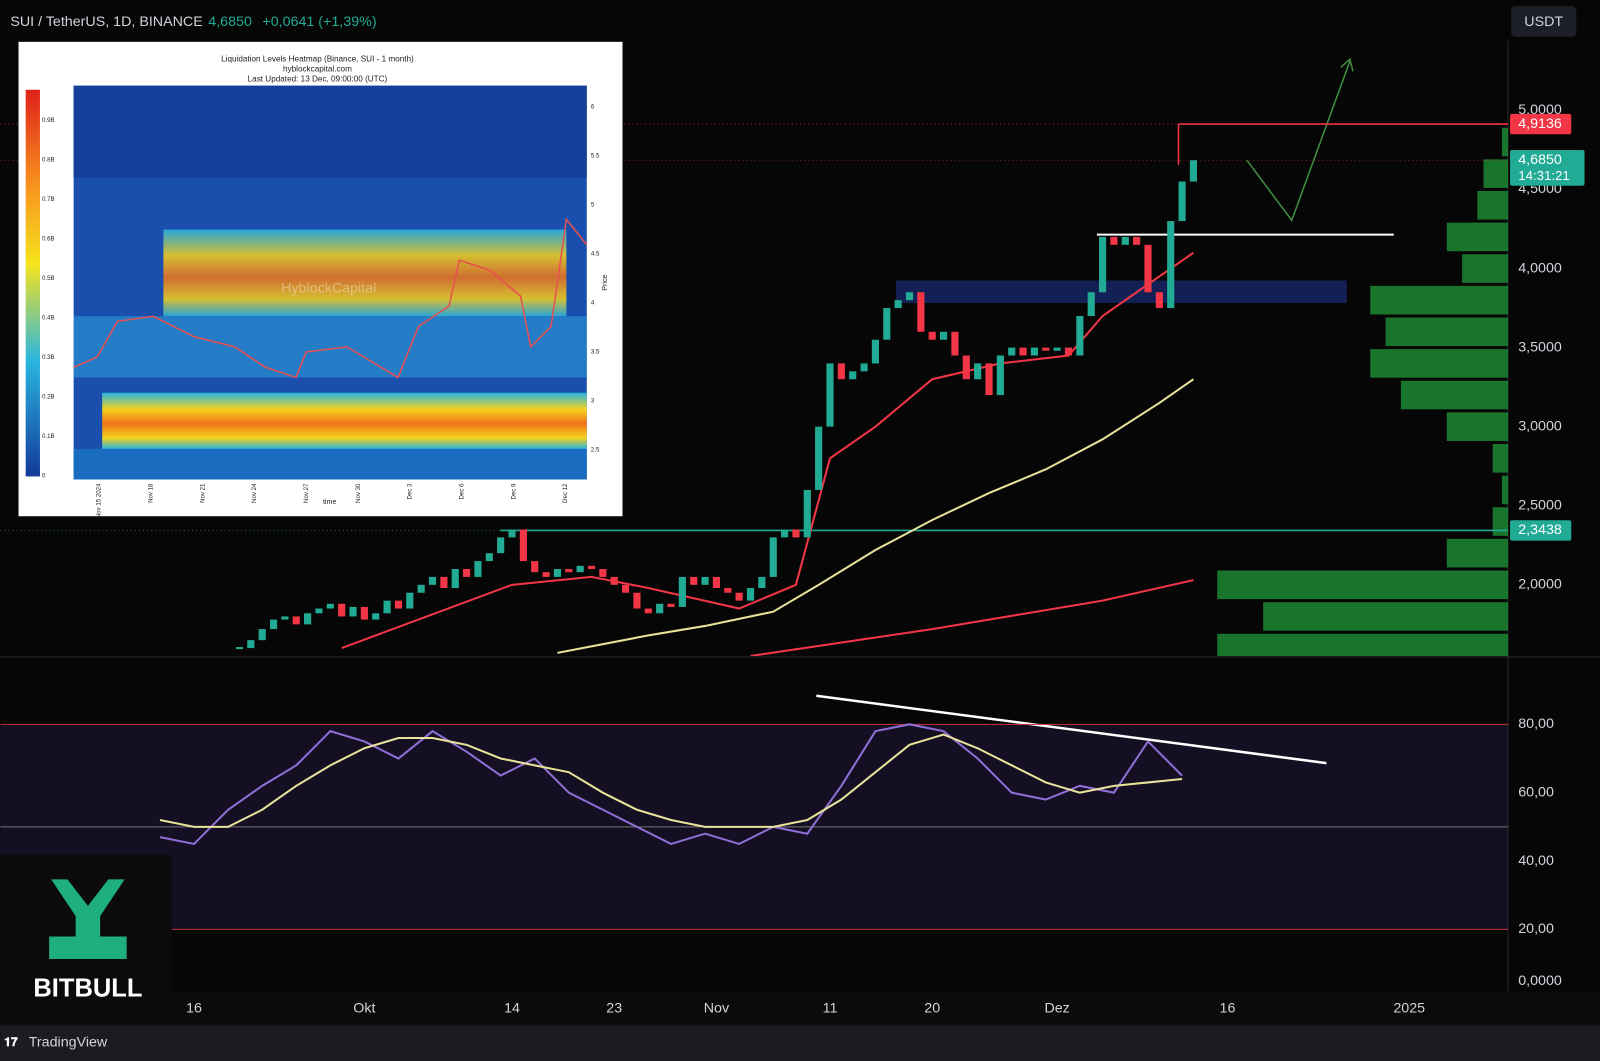 Image resolution: width=1600 pixels, height=1061 pixels. I want to click on inset-price: 6, so click(593, 107).